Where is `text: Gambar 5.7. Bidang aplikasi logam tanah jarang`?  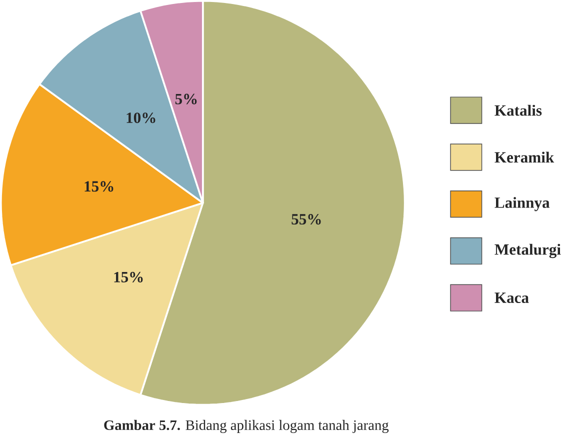 text: Gambar 5.7. Bidang aplikasi logam tanah jarang is located at coordinates (246, 427).